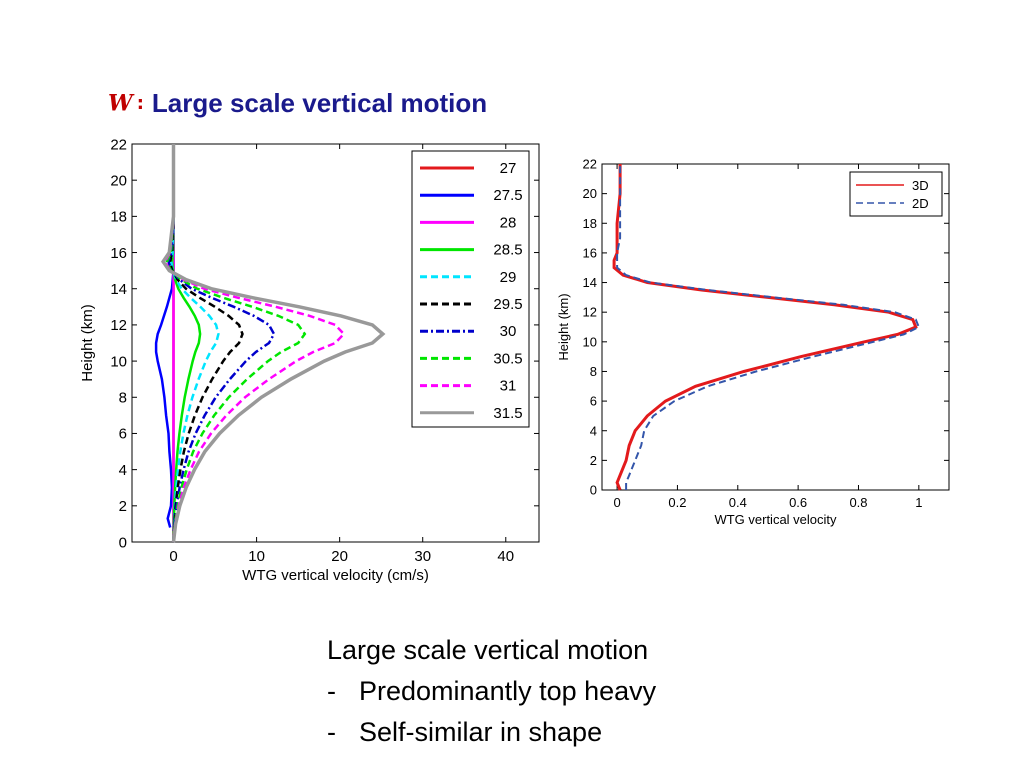 The height and width of the screenshot is (768, 1024). Describe the element at coordinates (775, 519) in the screenshot. I see `x-axis-label: WTG vertical velocity` at that location.